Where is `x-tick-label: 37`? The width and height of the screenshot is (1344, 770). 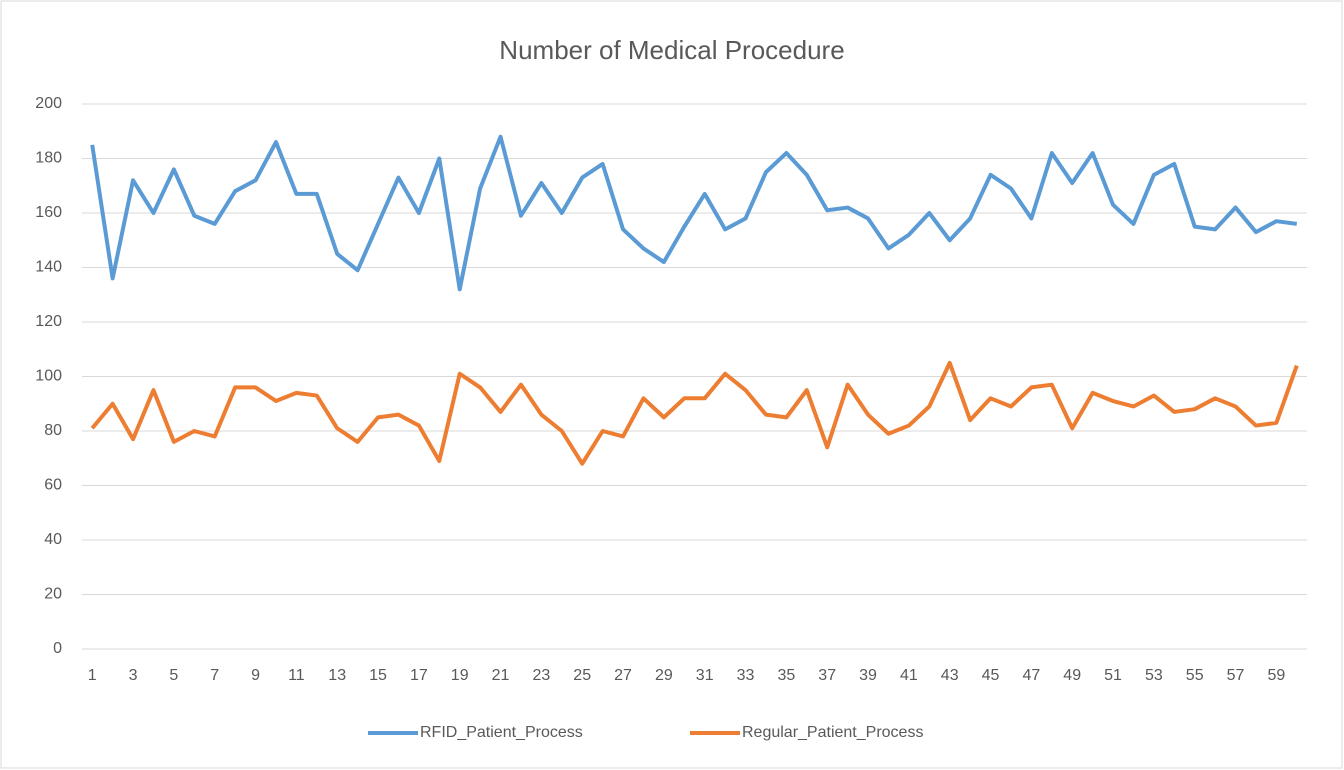
x-tick-label: 37 is located at coordinates (827, 675).